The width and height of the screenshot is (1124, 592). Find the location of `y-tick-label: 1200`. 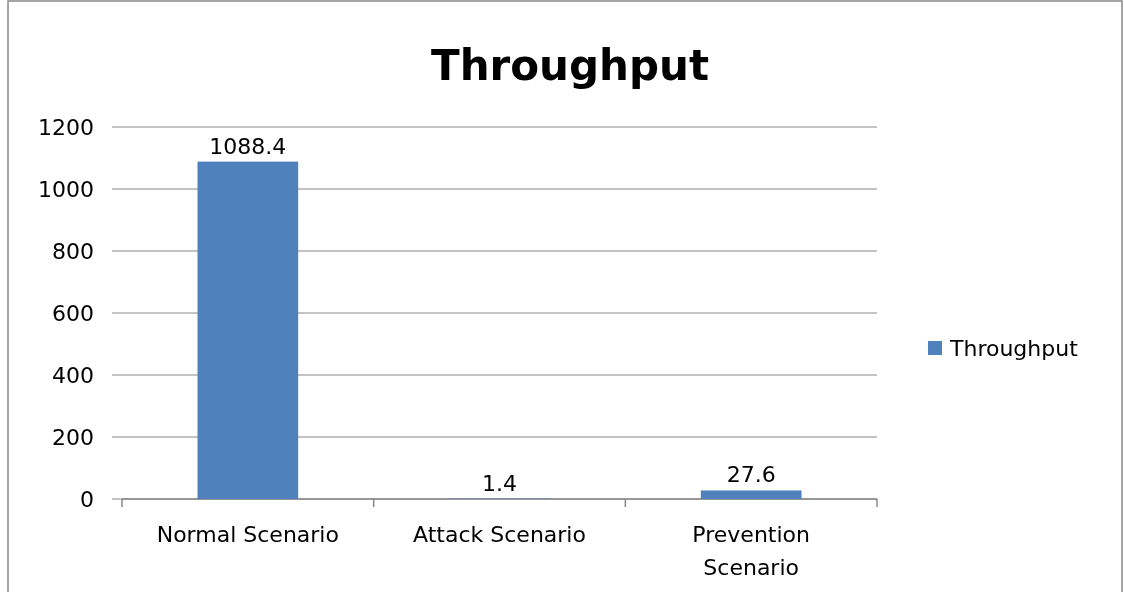

y-tick-label: 1200 is located at coordinates (66, 127).